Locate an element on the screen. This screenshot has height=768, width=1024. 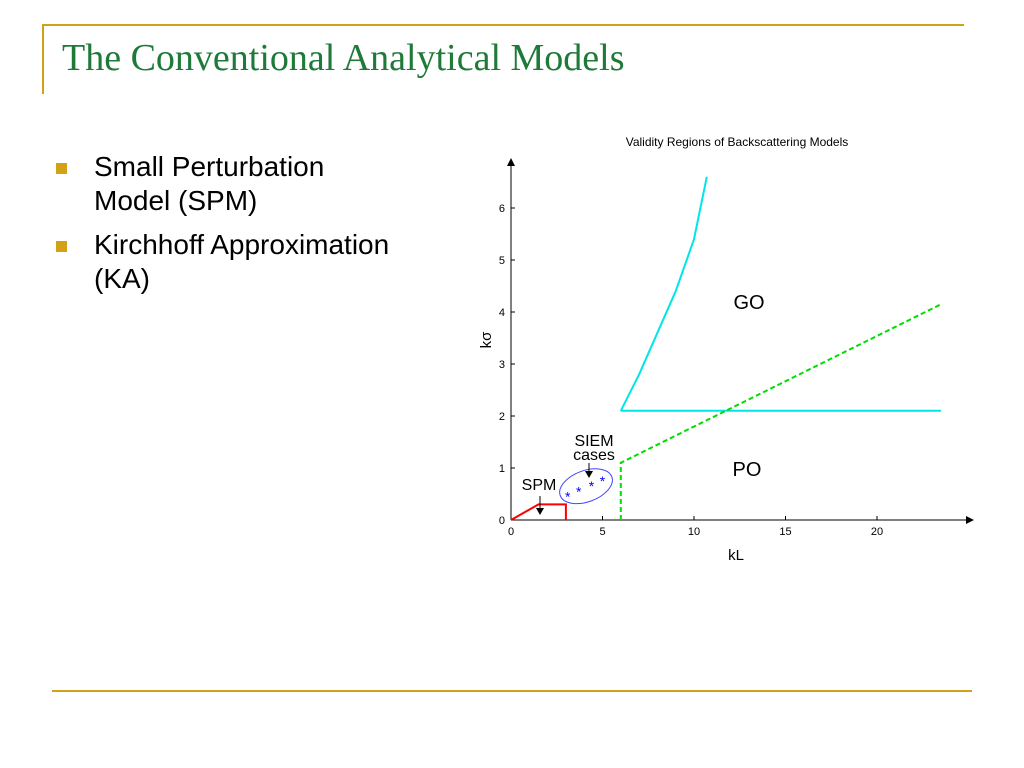
annotation-siem-line1: SIEM is located at coordinates (593, 441).